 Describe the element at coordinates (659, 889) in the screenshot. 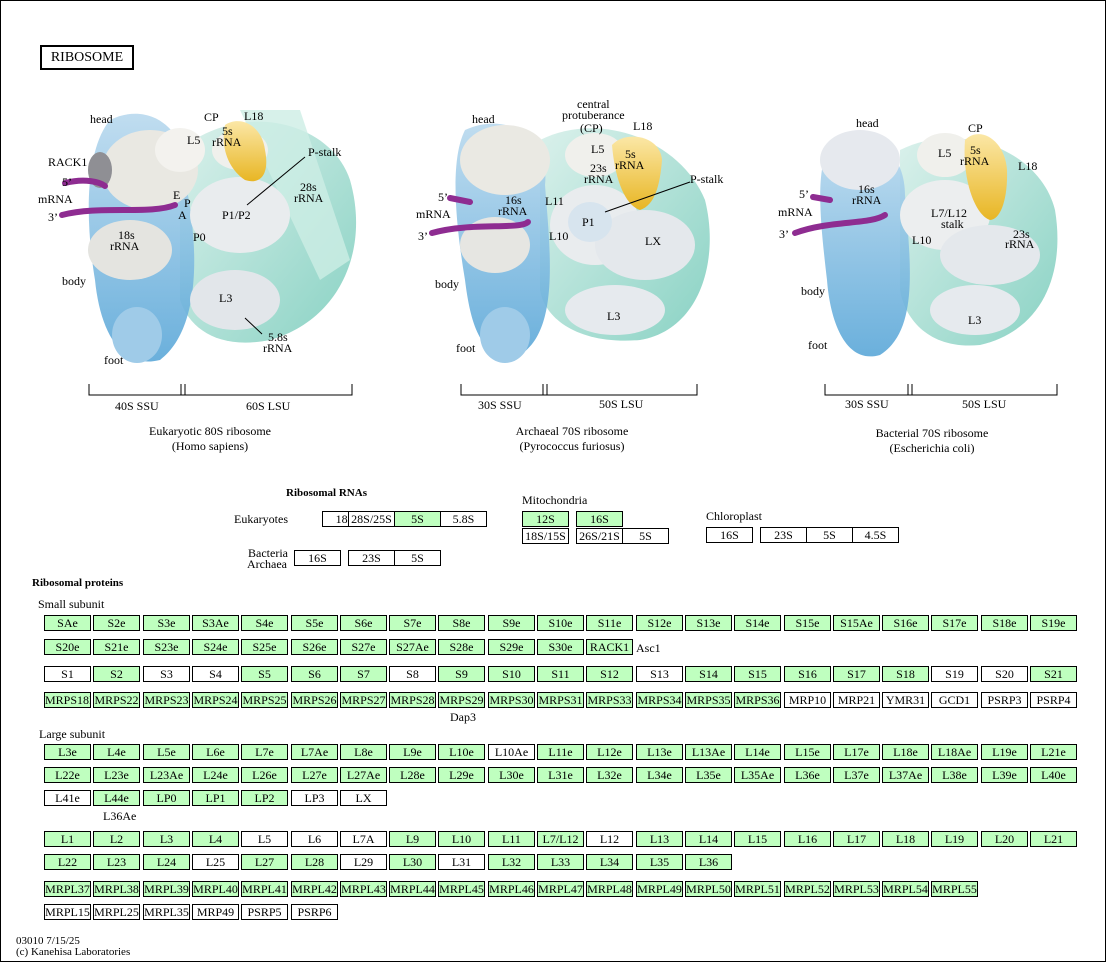

I see `gene-box-mrpl49: MRPL49` at that location.